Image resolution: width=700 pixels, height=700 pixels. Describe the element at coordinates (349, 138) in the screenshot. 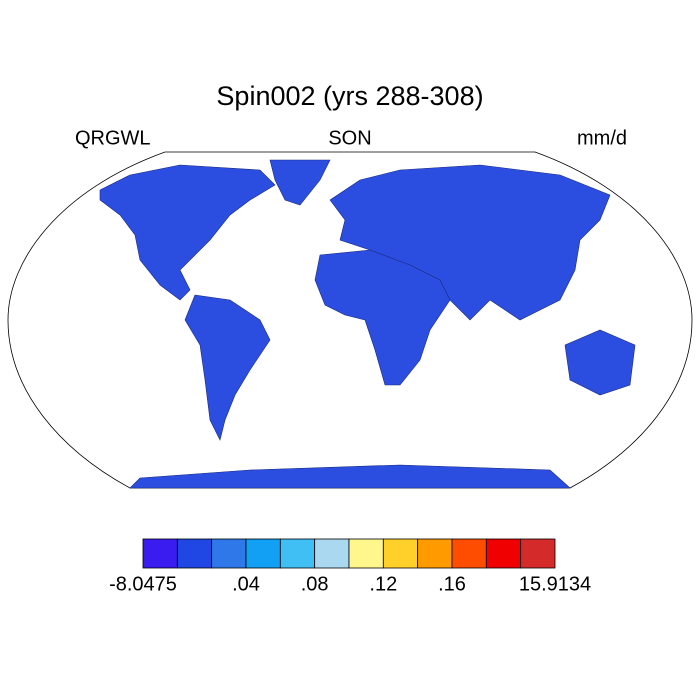

I see `center-string: SON` at that location.